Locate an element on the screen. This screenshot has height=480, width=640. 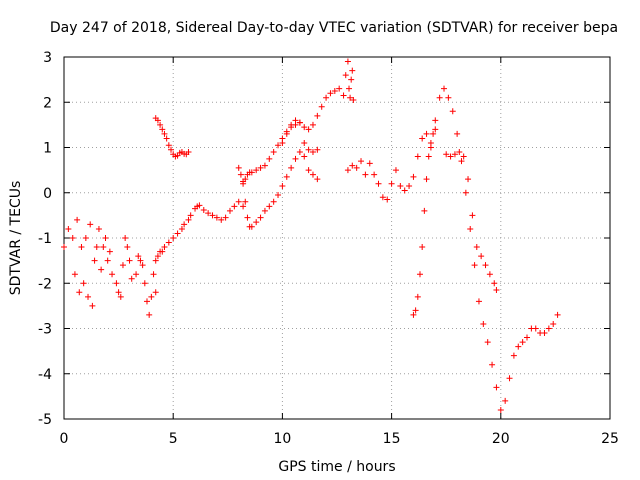
x-tick-label: 20 is located at coordinates (501, 439).